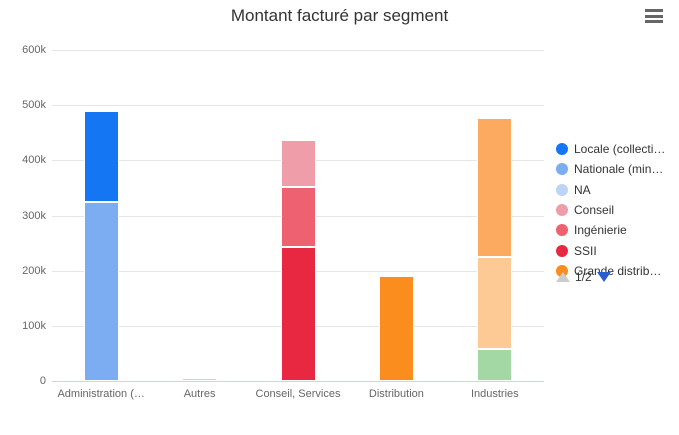 Image resolution: width=679 pixels, height=435 pixels. I want to click on legend-page-indicator: 1/2, so click(583, 277).